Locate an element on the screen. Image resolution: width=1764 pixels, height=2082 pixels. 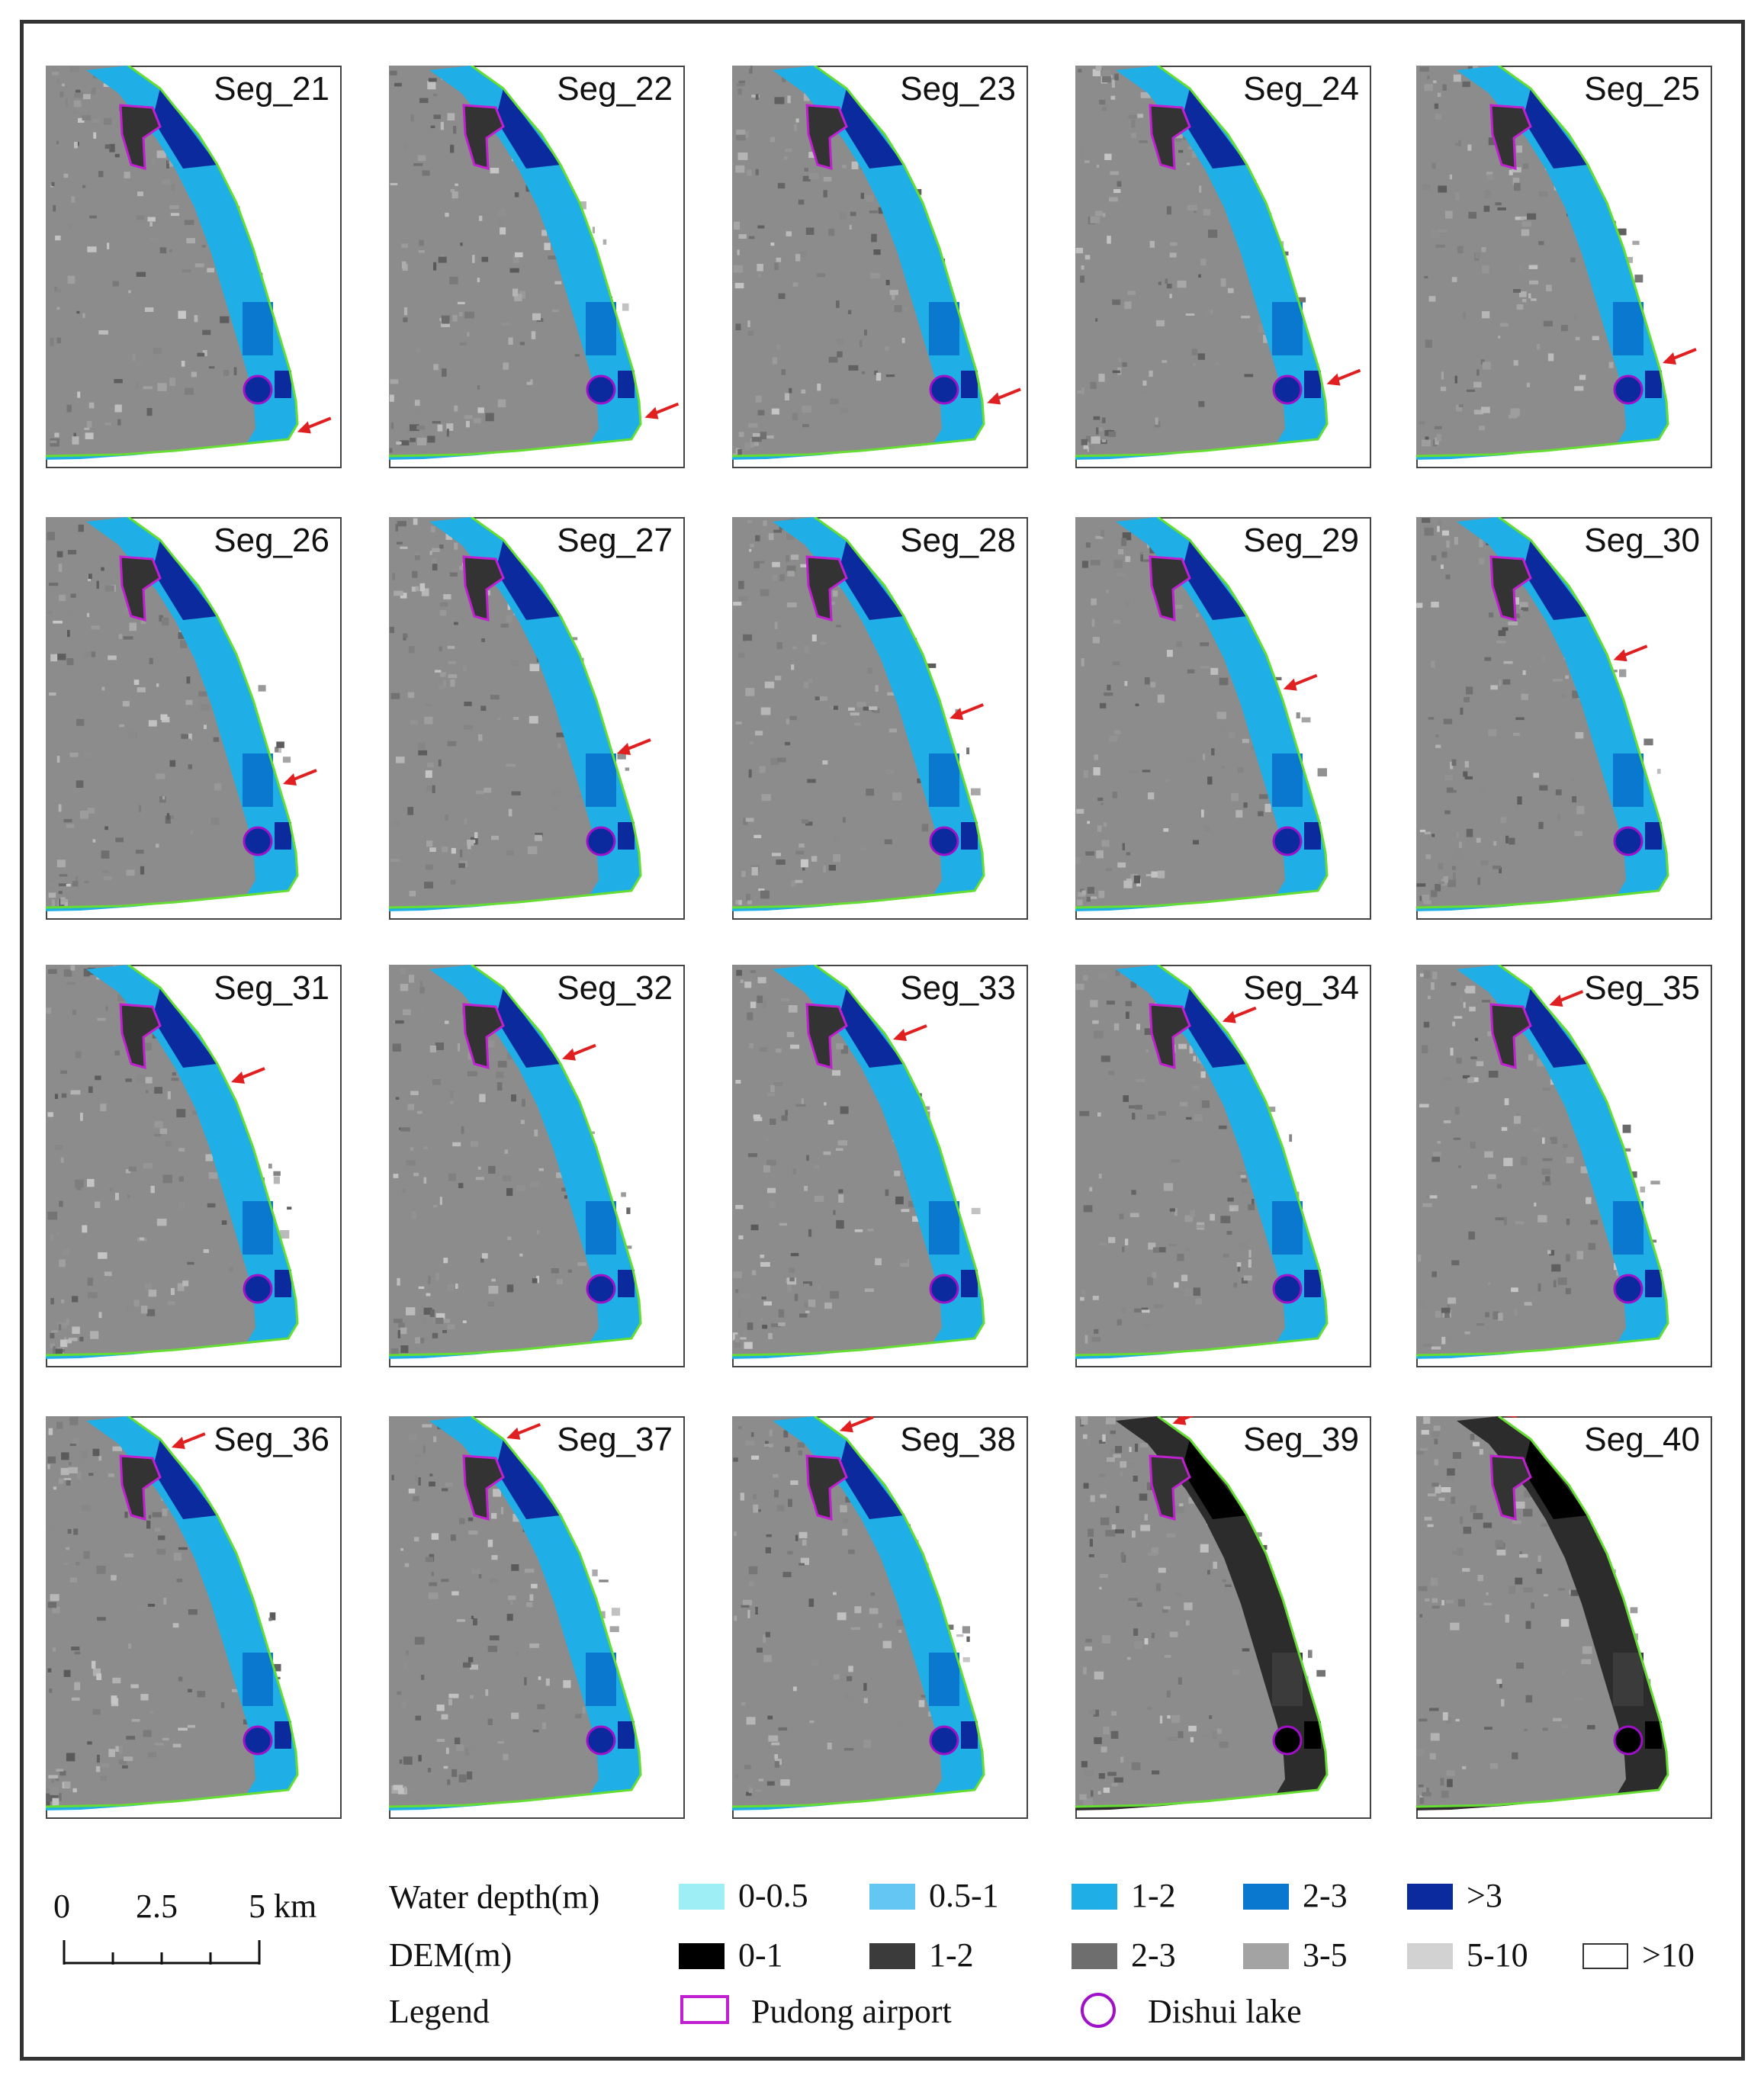
map-panel: Seg_37 is located at coordinates (537, 1617).